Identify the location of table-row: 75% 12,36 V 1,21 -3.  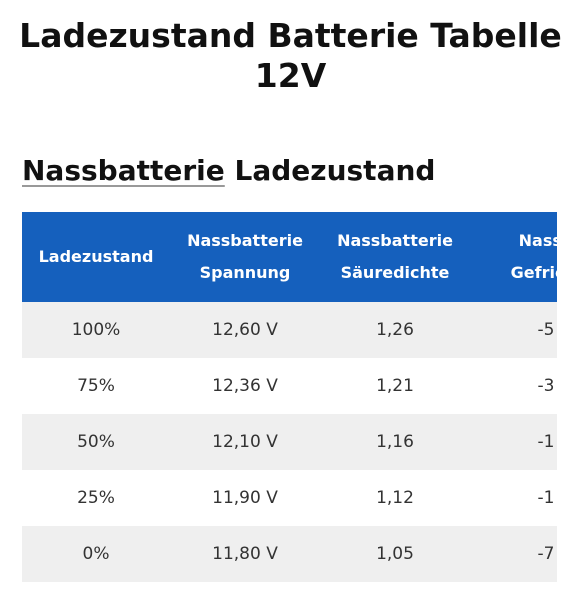
(289, 386).